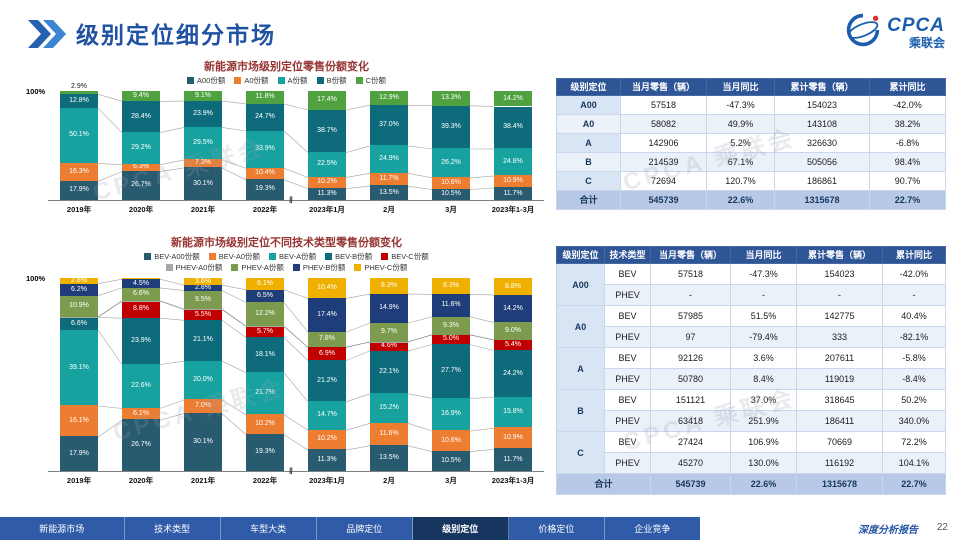 This screenshot has height=540, width=960. I want to click on logo-text: CPCA 乘联会, so click(916, 32).